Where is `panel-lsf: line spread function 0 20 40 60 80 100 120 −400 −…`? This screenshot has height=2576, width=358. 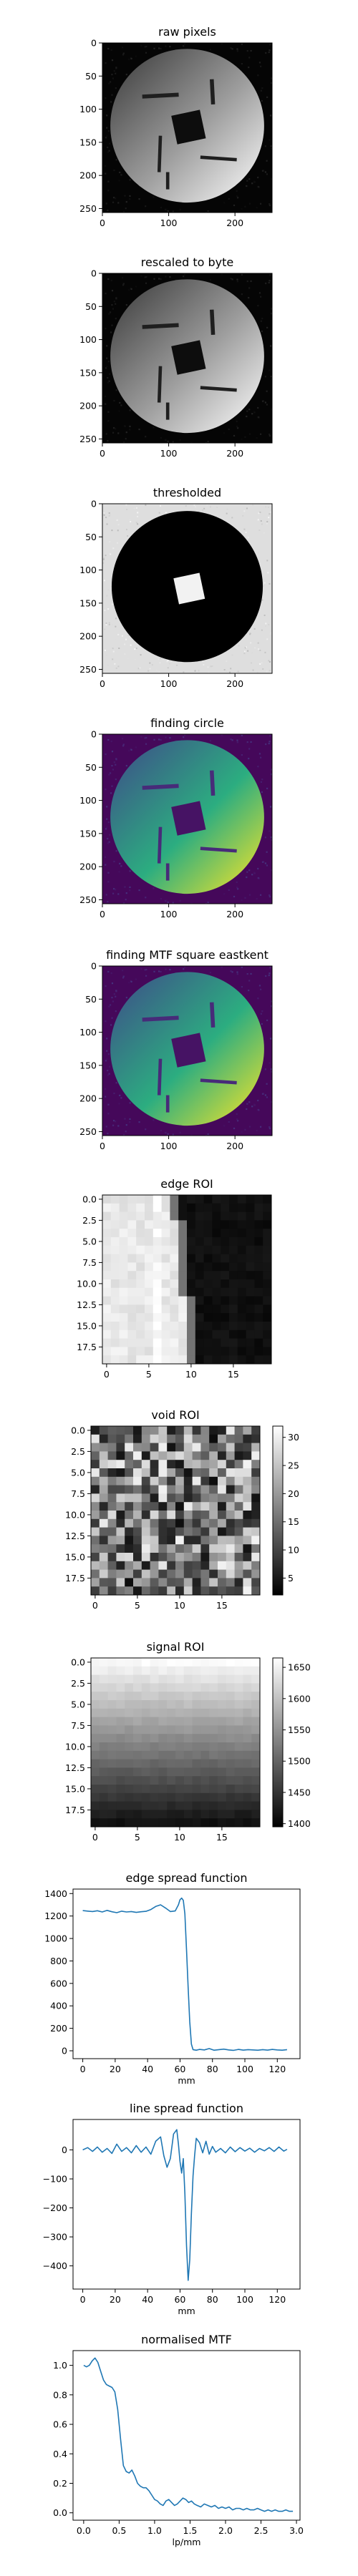
panel-lsf: line spread function 0 20 40 60 80 100 120 −400 −… is located at coordinates (172, 2209).